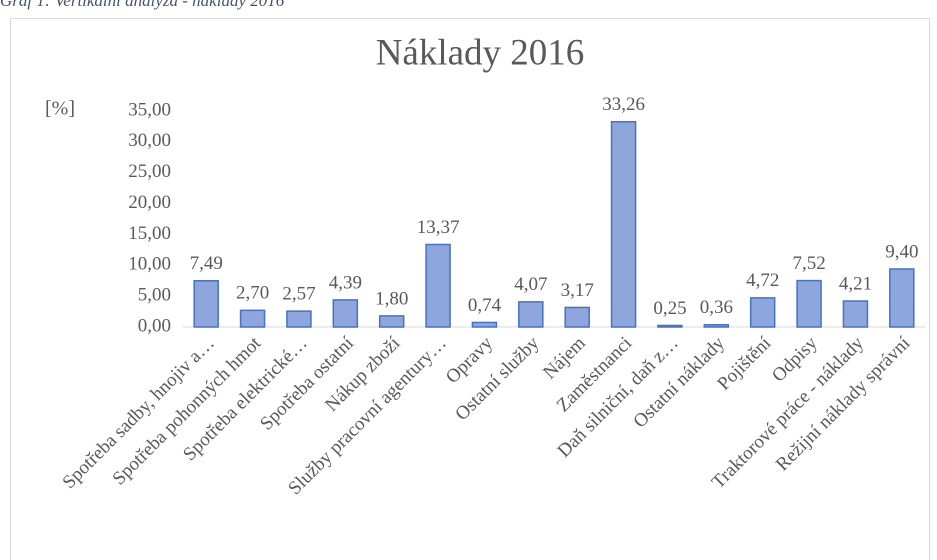 The width and height of the screenshot is (937, 560). What do you see at coordinates (149, 140) in the screenshot?
I see `y-tick-label: 30,00` at bounding box center [149, 140].